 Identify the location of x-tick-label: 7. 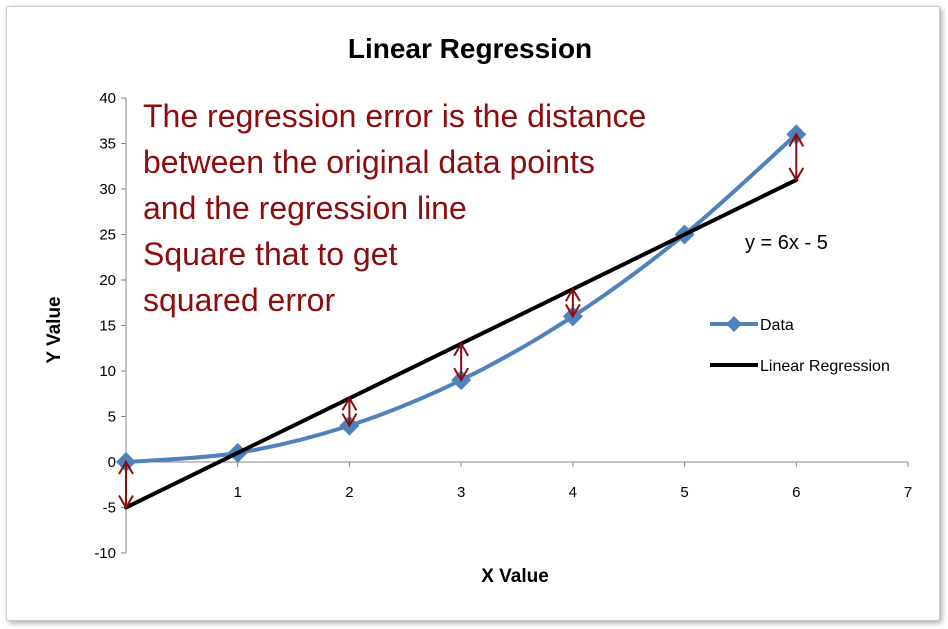
(908, 492).